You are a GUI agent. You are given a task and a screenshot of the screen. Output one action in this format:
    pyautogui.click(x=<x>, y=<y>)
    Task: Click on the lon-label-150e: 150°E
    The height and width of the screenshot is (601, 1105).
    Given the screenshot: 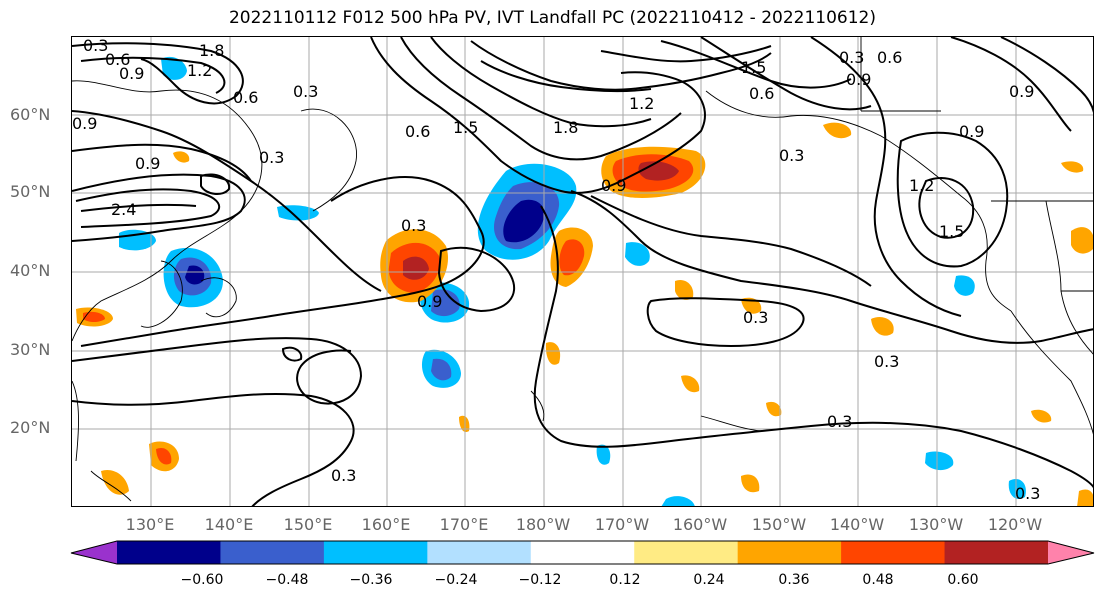 What is the action you would take?
    pyautogui.click(x=308, y=524)
    